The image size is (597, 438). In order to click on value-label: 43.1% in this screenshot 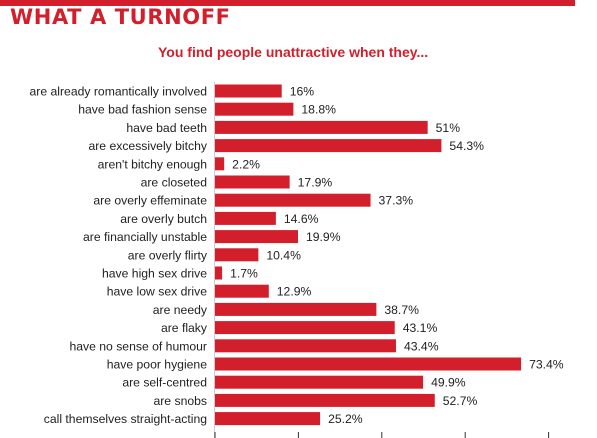, I will do `click(420, 328)`.